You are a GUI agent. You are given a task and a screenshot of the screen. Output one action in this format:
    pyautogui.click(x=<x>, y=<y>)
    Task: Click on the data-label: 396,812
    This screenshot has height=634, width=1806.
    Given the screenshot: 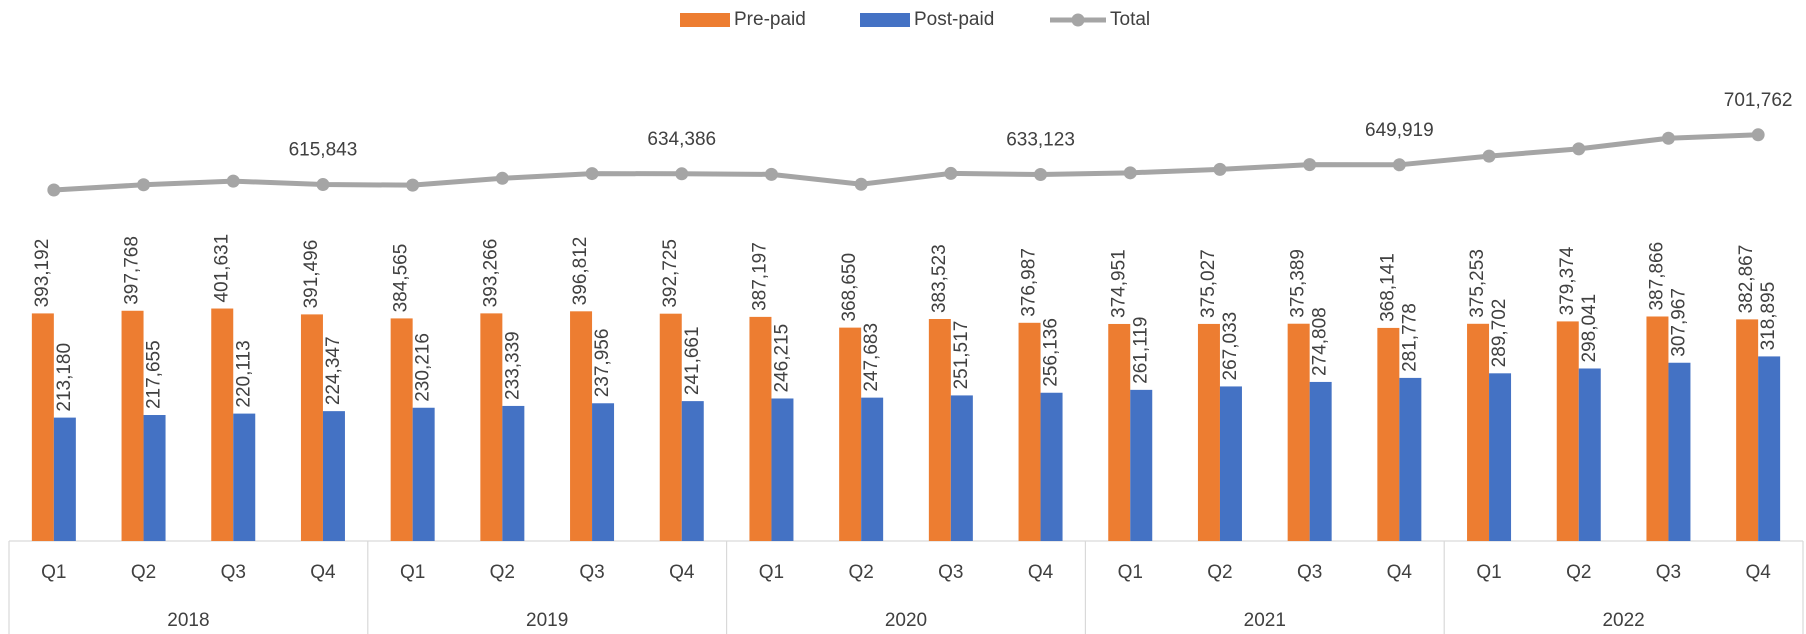 What is the action you would take?
    pyautogui.click(x=580, y=271)
    